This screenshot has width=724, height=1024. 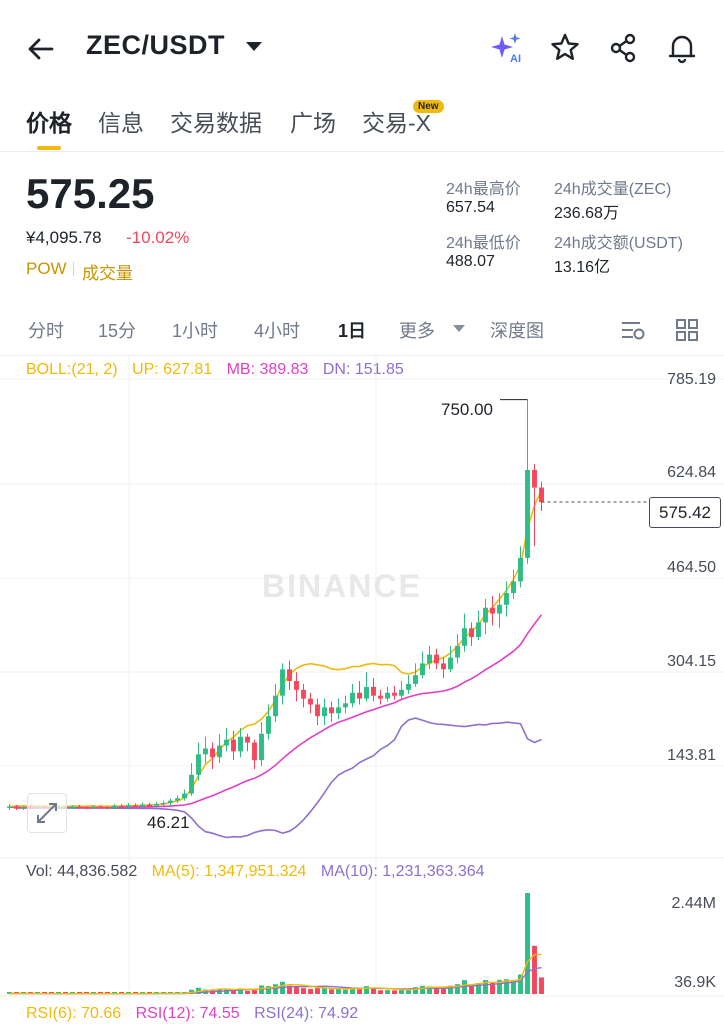 I want to click on stat-high-label: 24h最高价, so click(x=483, y=189).